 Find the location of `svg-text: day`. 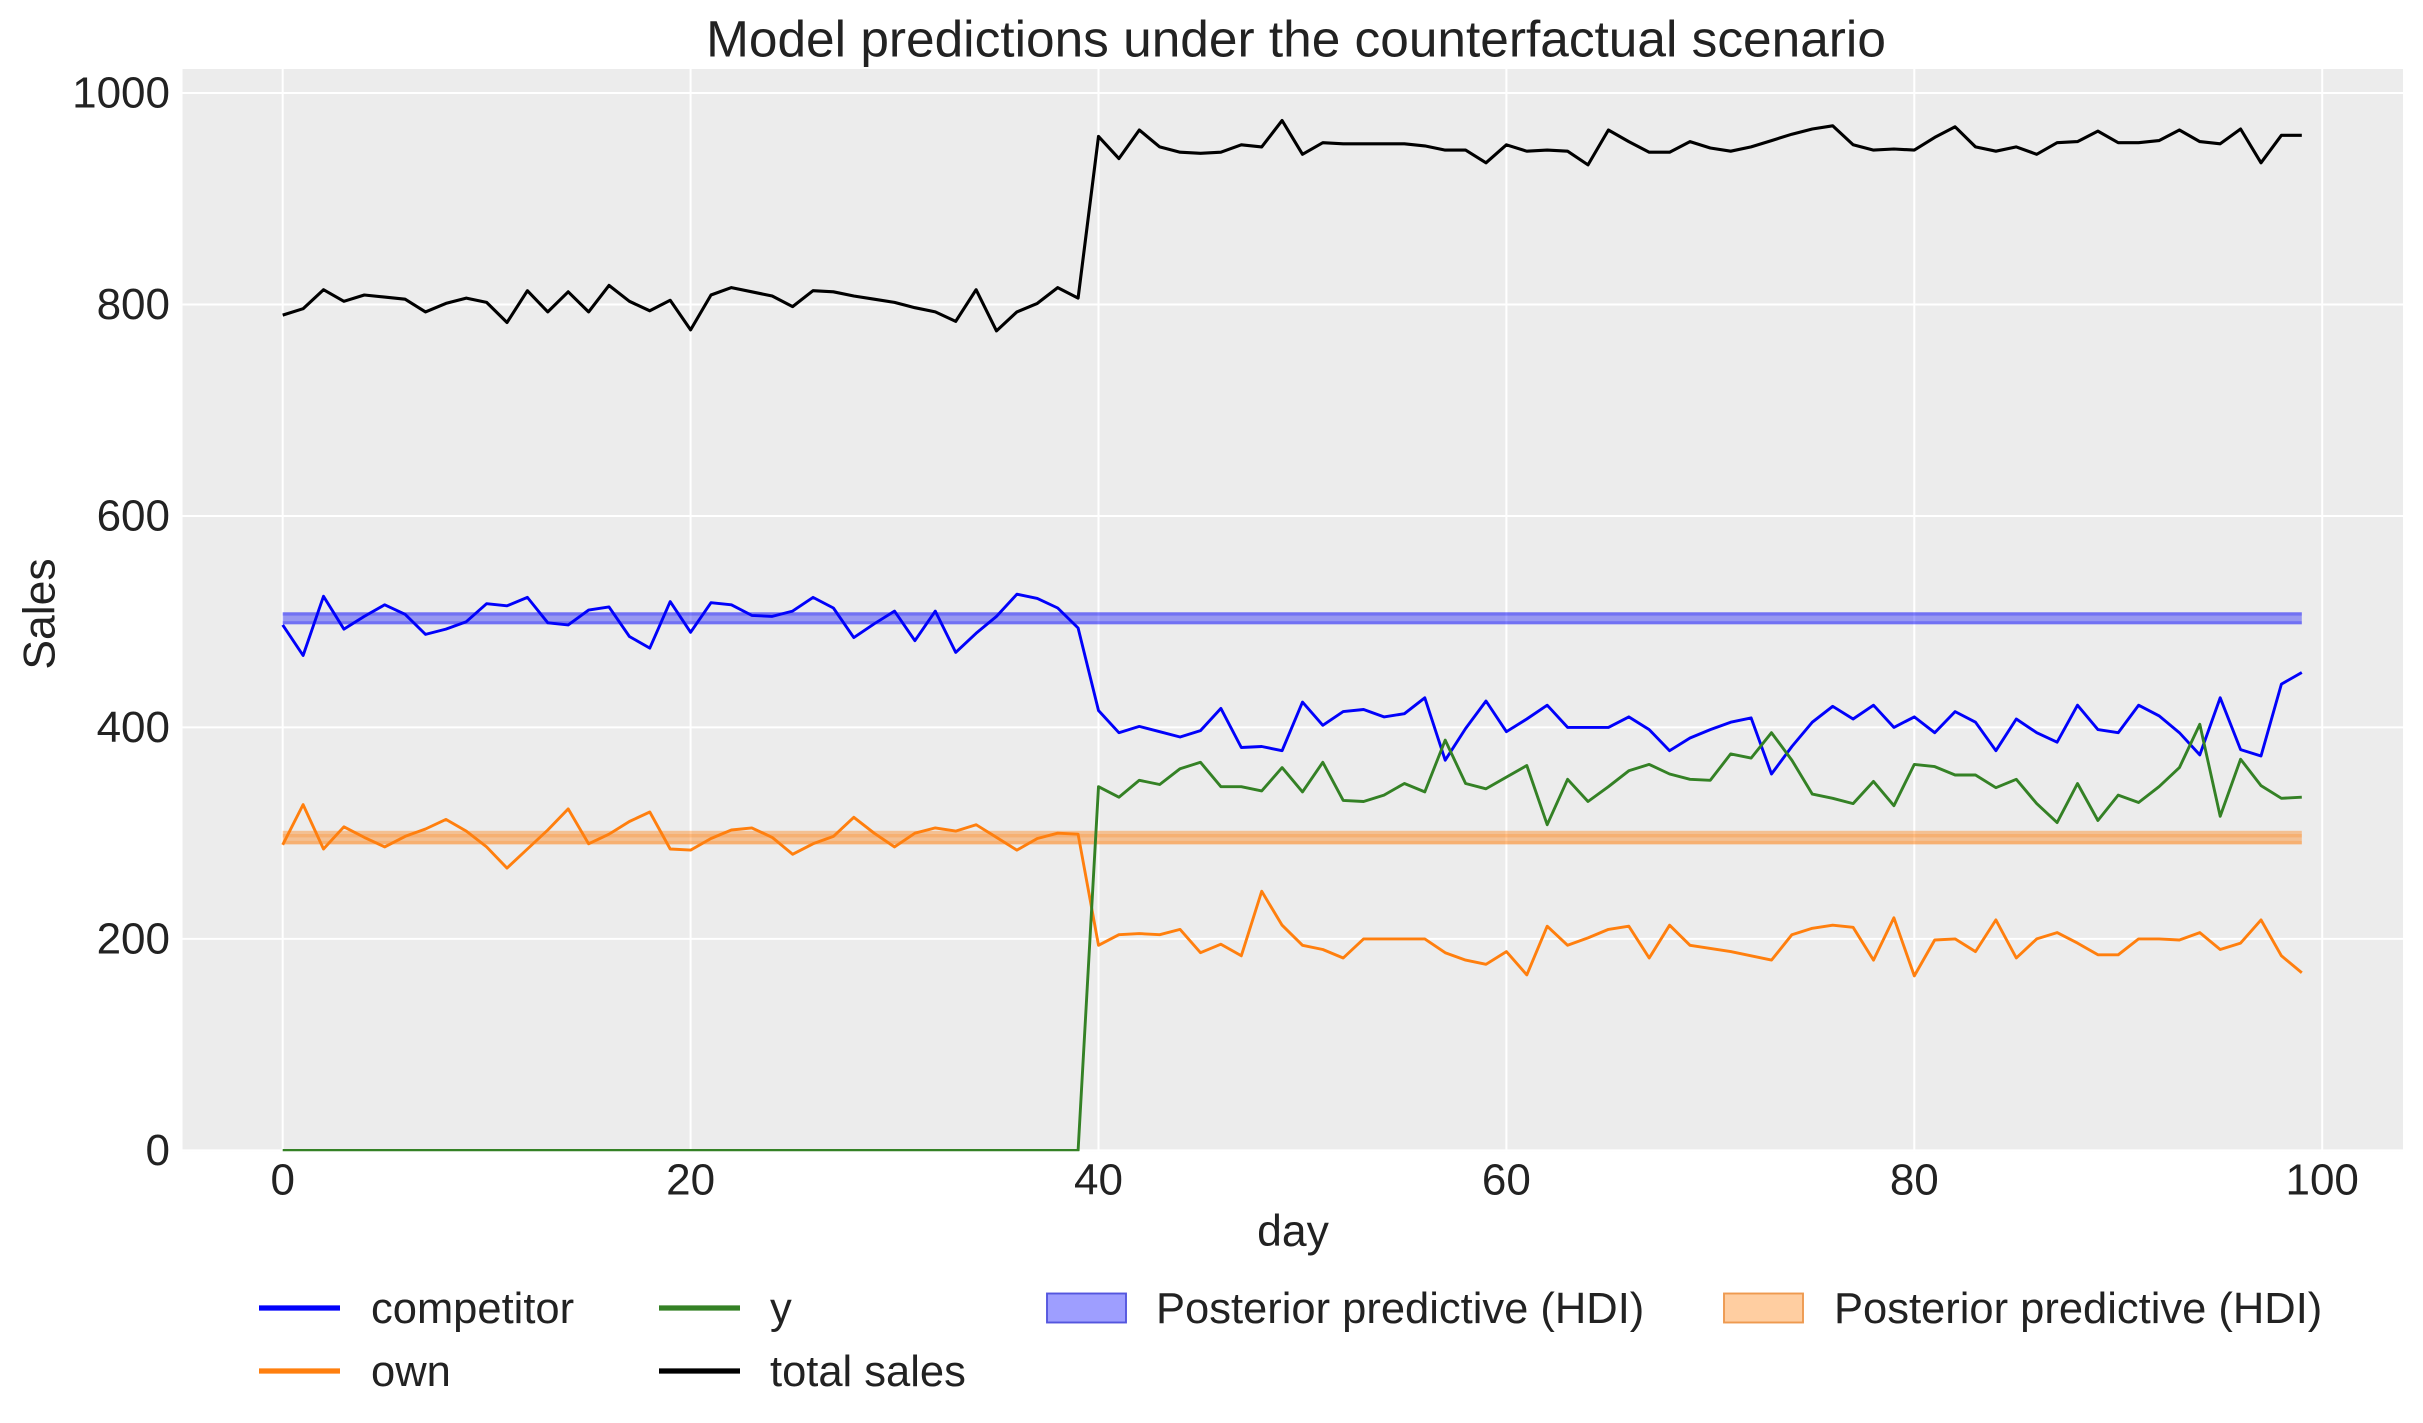

svg-text: day is located at coordinates (1293, 1231).